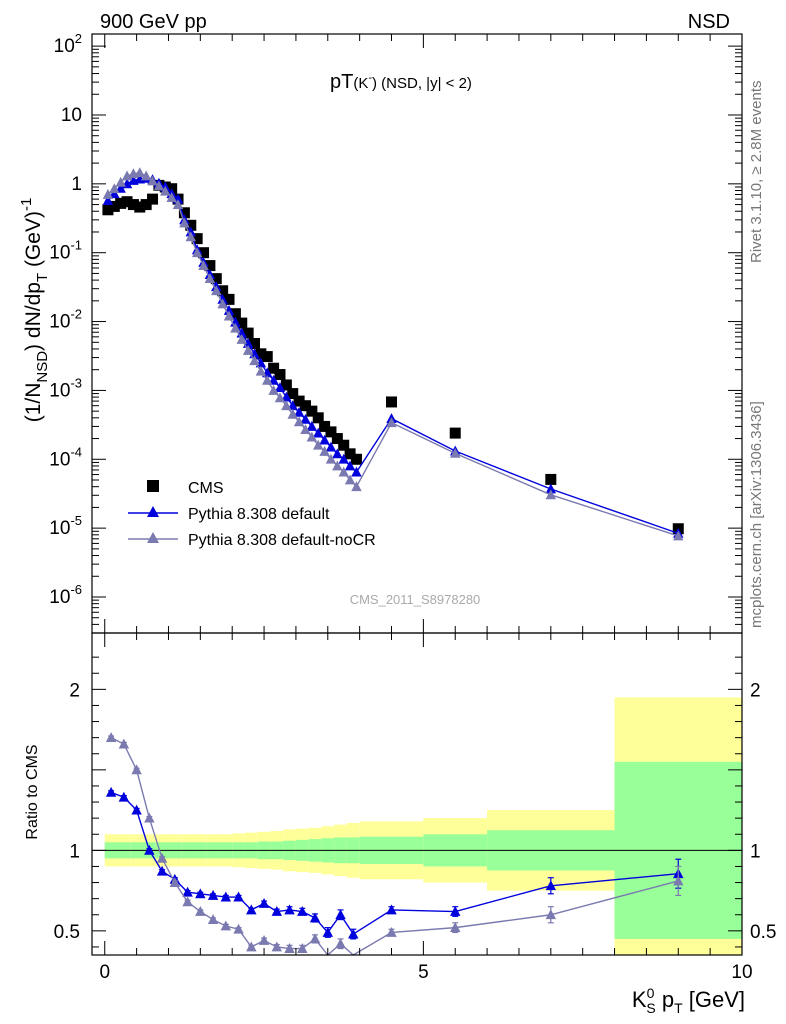  Describe the element at coordinates (32, 791) in the screenshot. I see `ratio-y-axis-label: Ratio to CMS` at that location.